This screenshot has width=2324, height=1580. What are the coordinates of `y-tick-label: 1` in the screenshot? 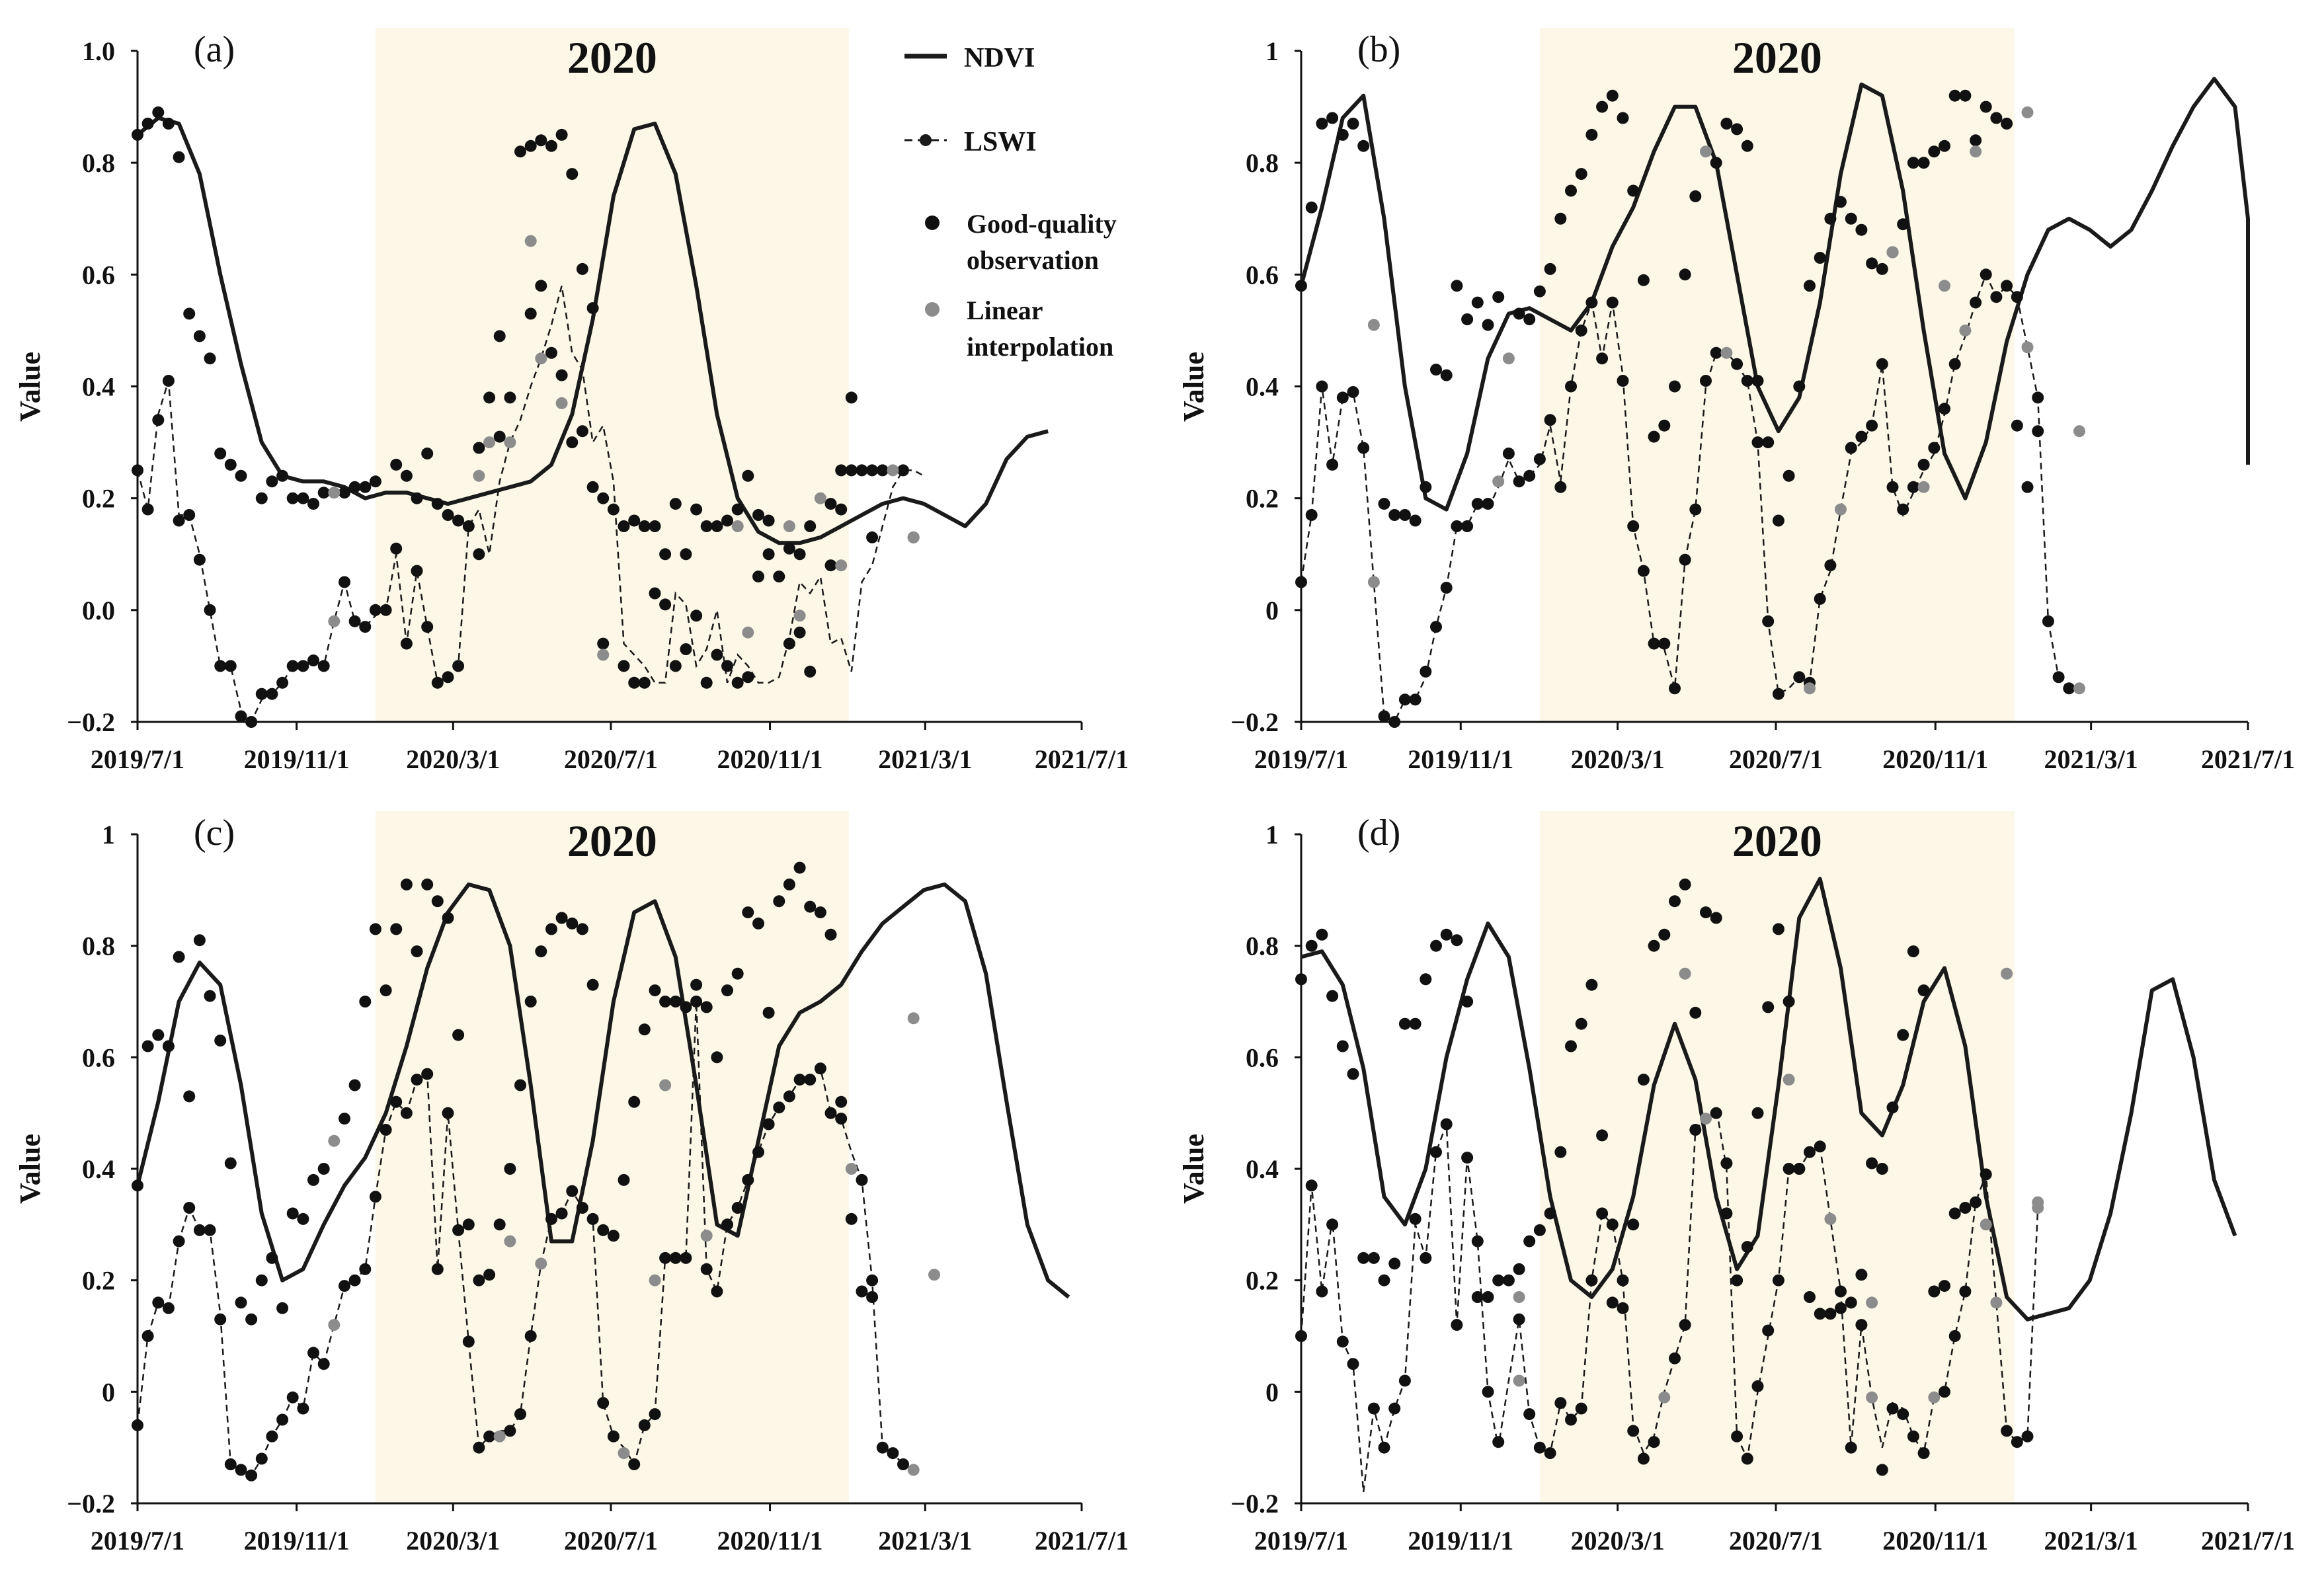 It's located at (108, 834).